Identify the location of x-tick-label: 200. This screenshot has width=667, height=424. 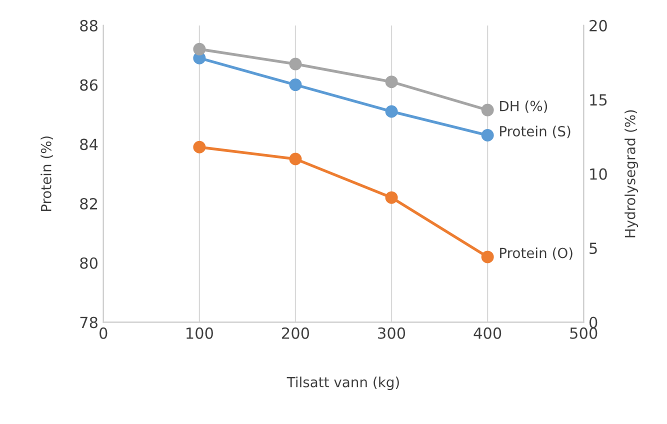
(296, 333).